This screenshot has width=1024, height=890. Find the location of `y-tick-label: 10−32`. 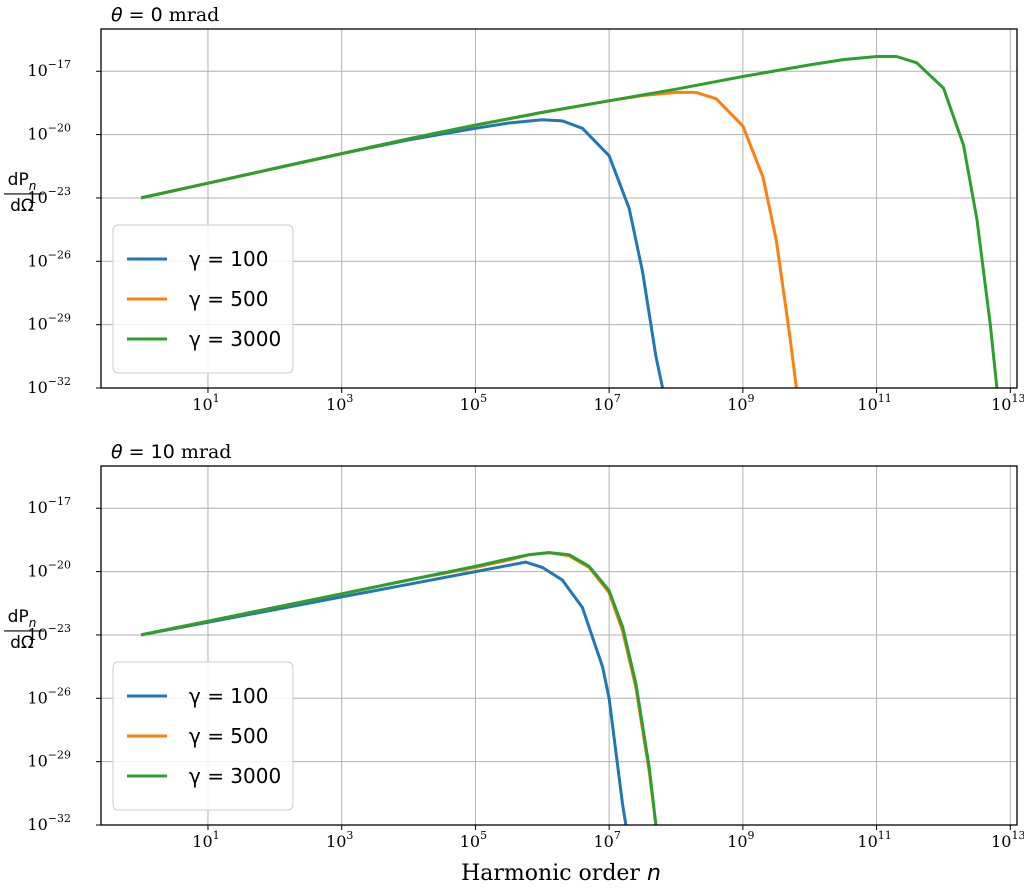

y-tick-label: 10−32 is located at coordinates (49, 386).